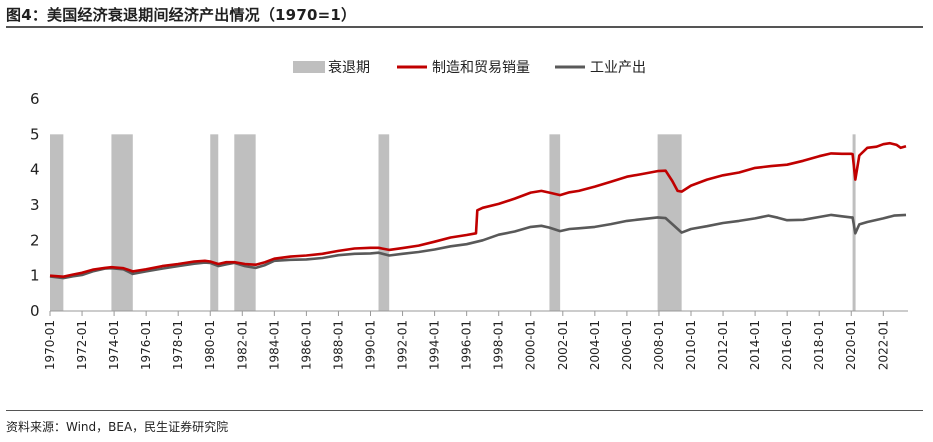 This screenshot has width=933, height=442. Describe the element at coordinates (35, 205) in the screenshot. I see `y-tick-label: 3` at that location.